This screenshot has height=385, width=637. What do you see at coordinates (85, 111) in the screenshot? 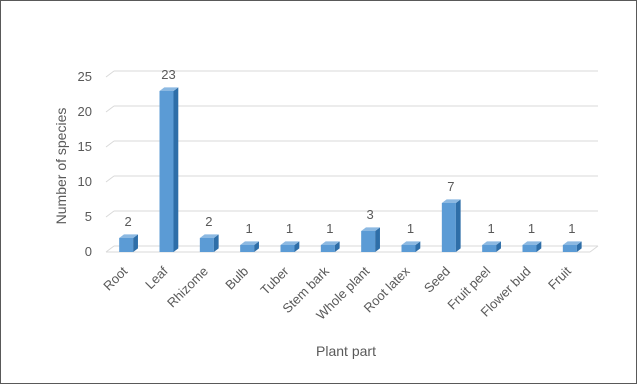
I see `y-tick-label: 20` at bounding box center [85, 111].